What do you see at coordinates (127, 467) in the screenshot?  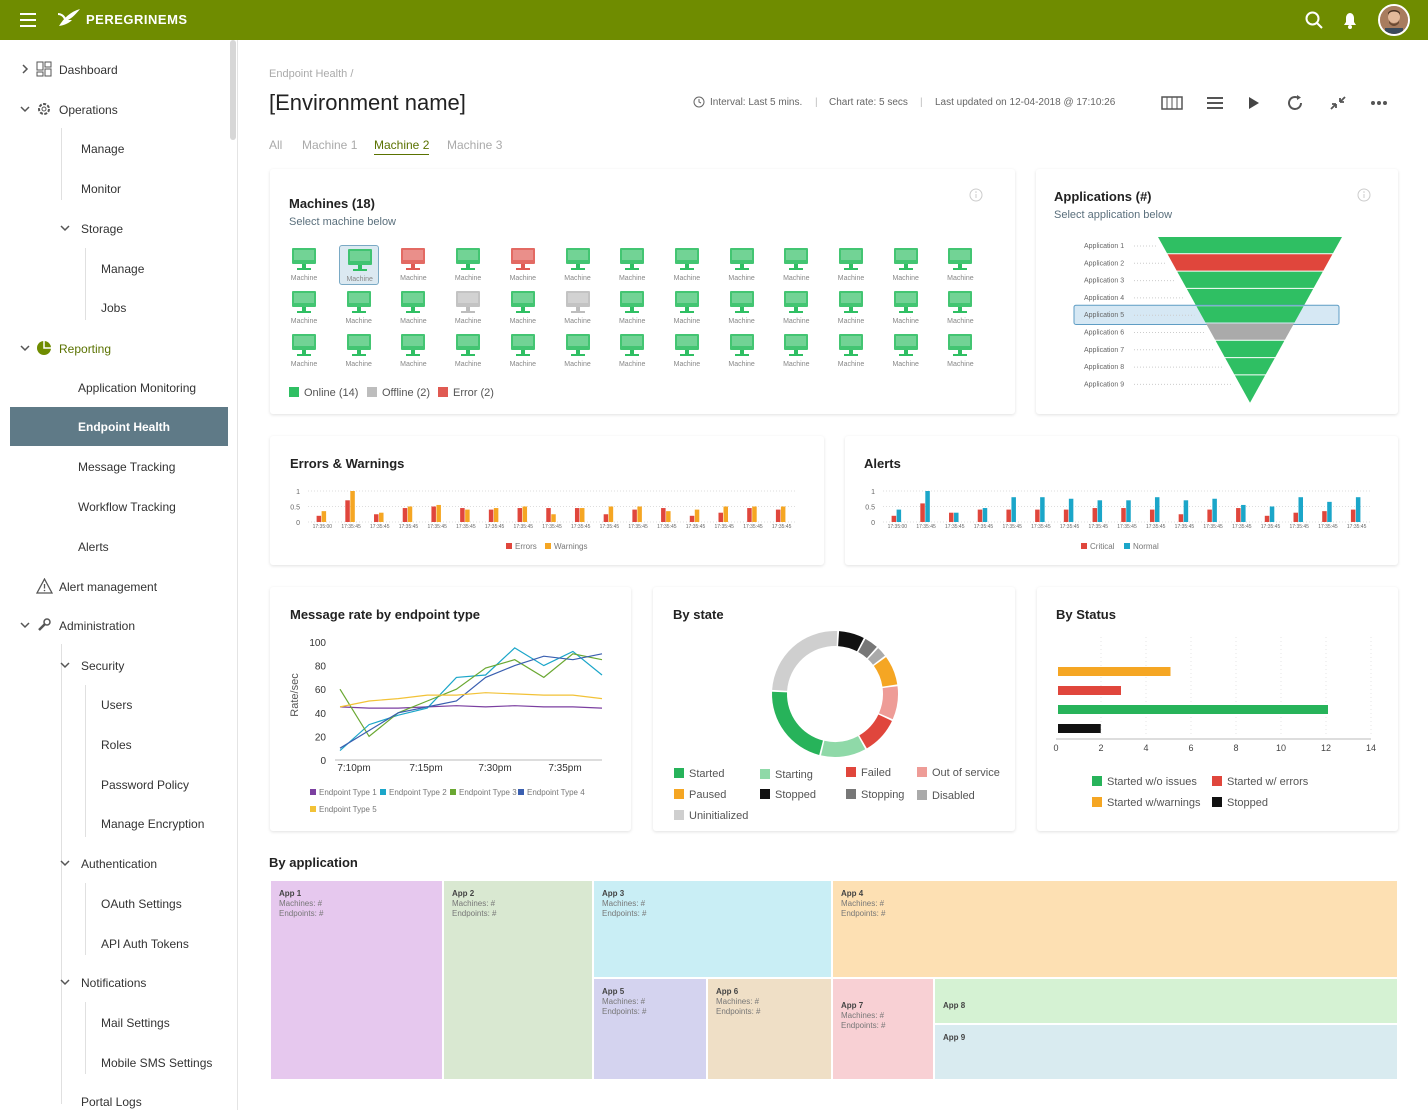 I see `sidebar-item-message-tracking: Message Tracking` at bounding box center [127, 467].